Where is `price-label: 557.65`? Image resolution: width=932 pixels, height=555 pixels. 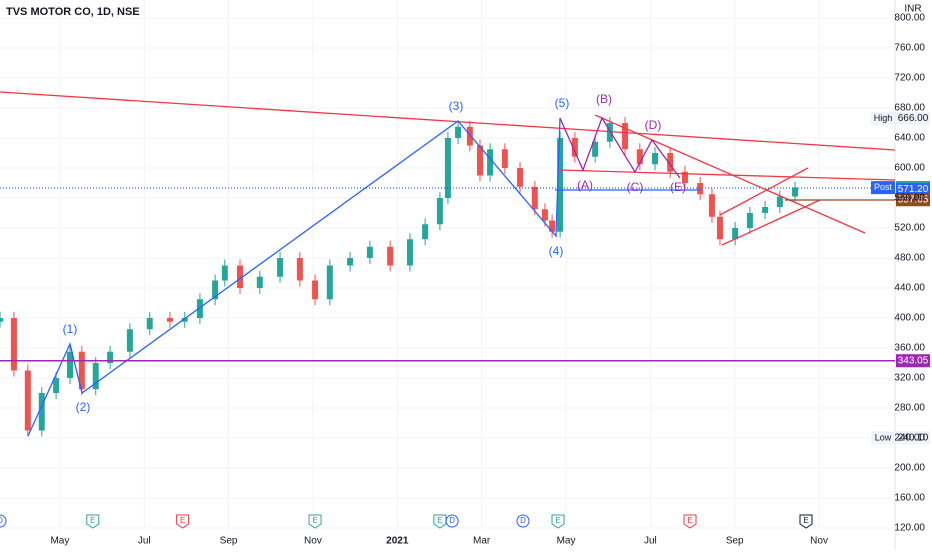
price-label: 557.65 is located at coordinates (913, 199).